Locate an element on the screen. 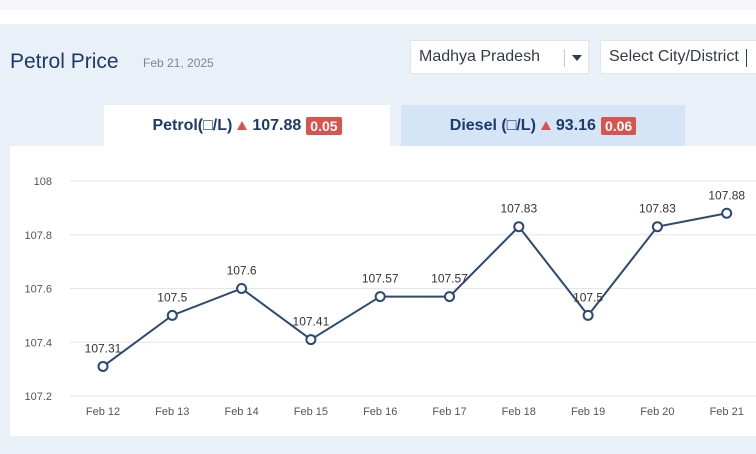 This screenshot has width=756, height=454. price-date: Feb 21, 2025 is located at coordinates (178, 63).